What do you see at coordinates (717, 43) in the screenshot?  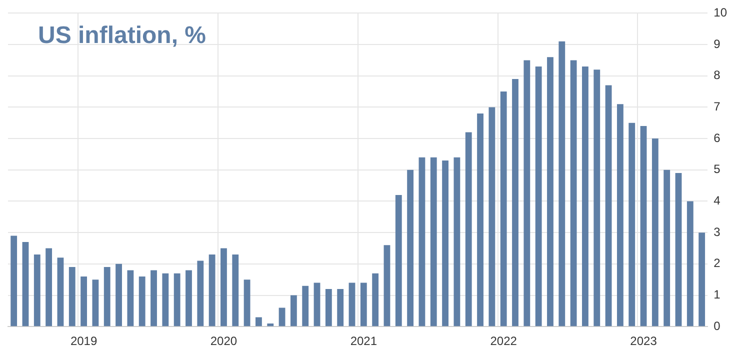 I see `y-tick-label: 9` at bounding box center [717, 43].